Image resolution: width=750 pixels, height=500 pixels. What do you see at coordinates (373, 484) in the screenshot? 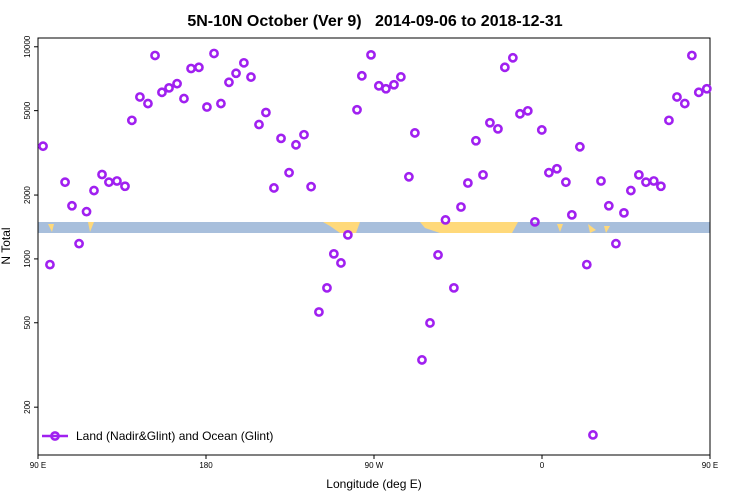
I see `x-axis-label: Longitude (deg E)` at bounding box center [373, 484].